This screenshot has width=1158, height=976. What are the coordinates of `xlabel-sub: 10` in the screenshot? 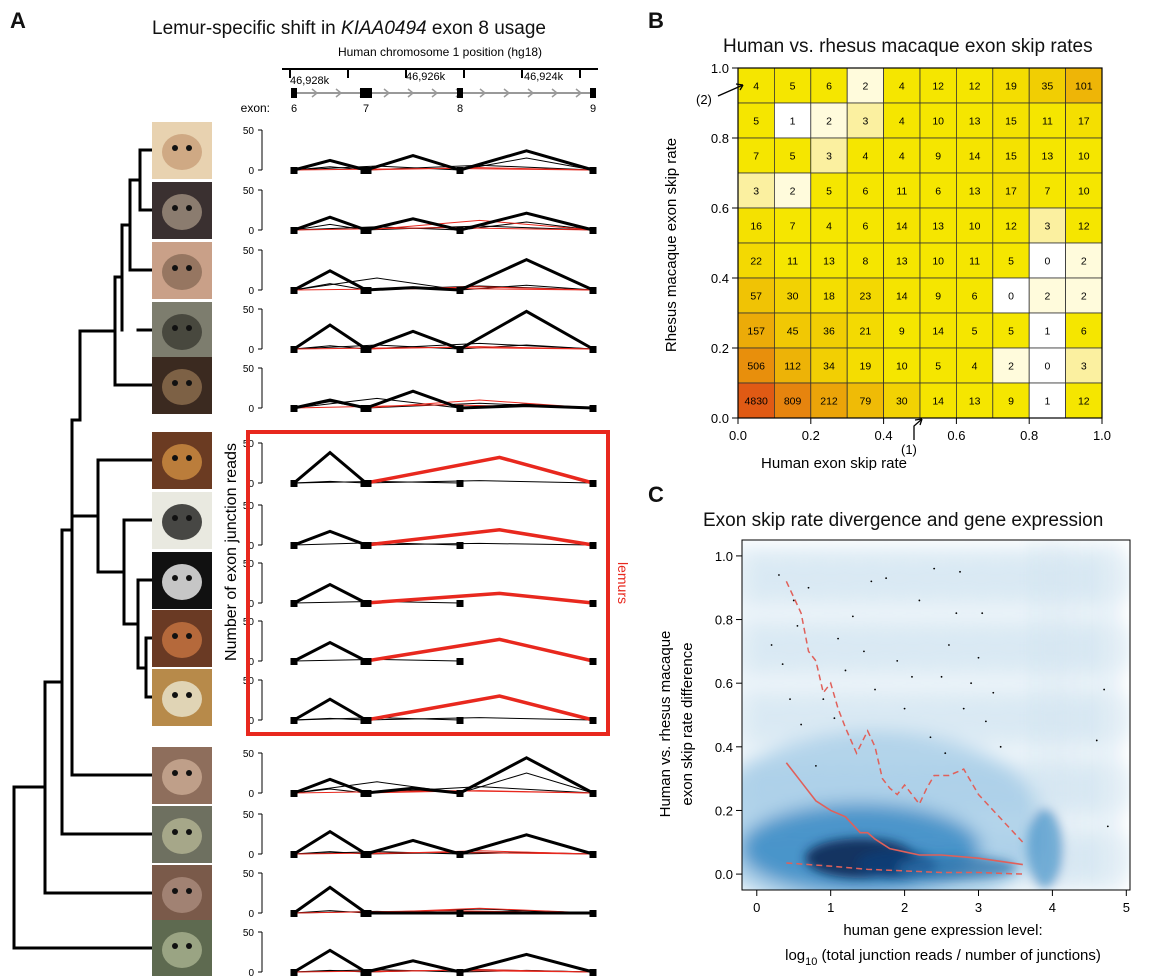 It's located at (811, 962).